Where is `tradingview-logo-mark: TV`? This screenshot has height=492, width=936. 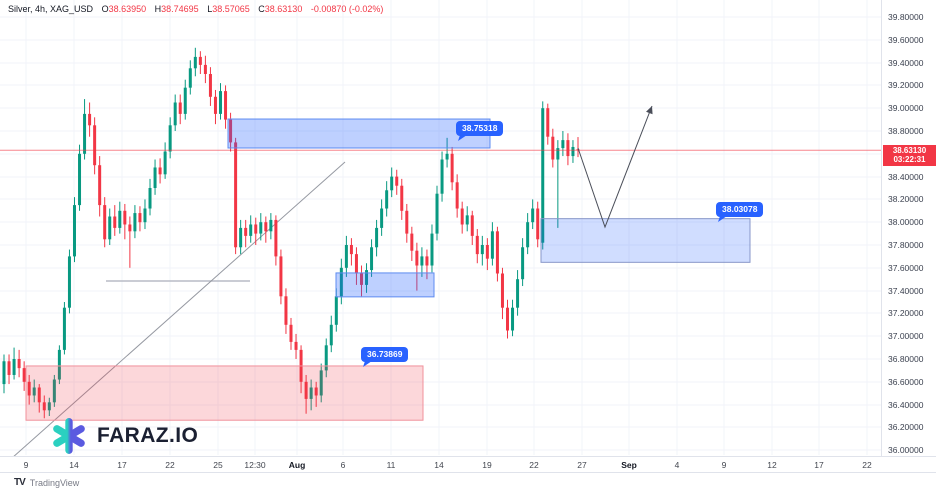 tradingview-logo-mark: TV is located at coordinates (20, 482).